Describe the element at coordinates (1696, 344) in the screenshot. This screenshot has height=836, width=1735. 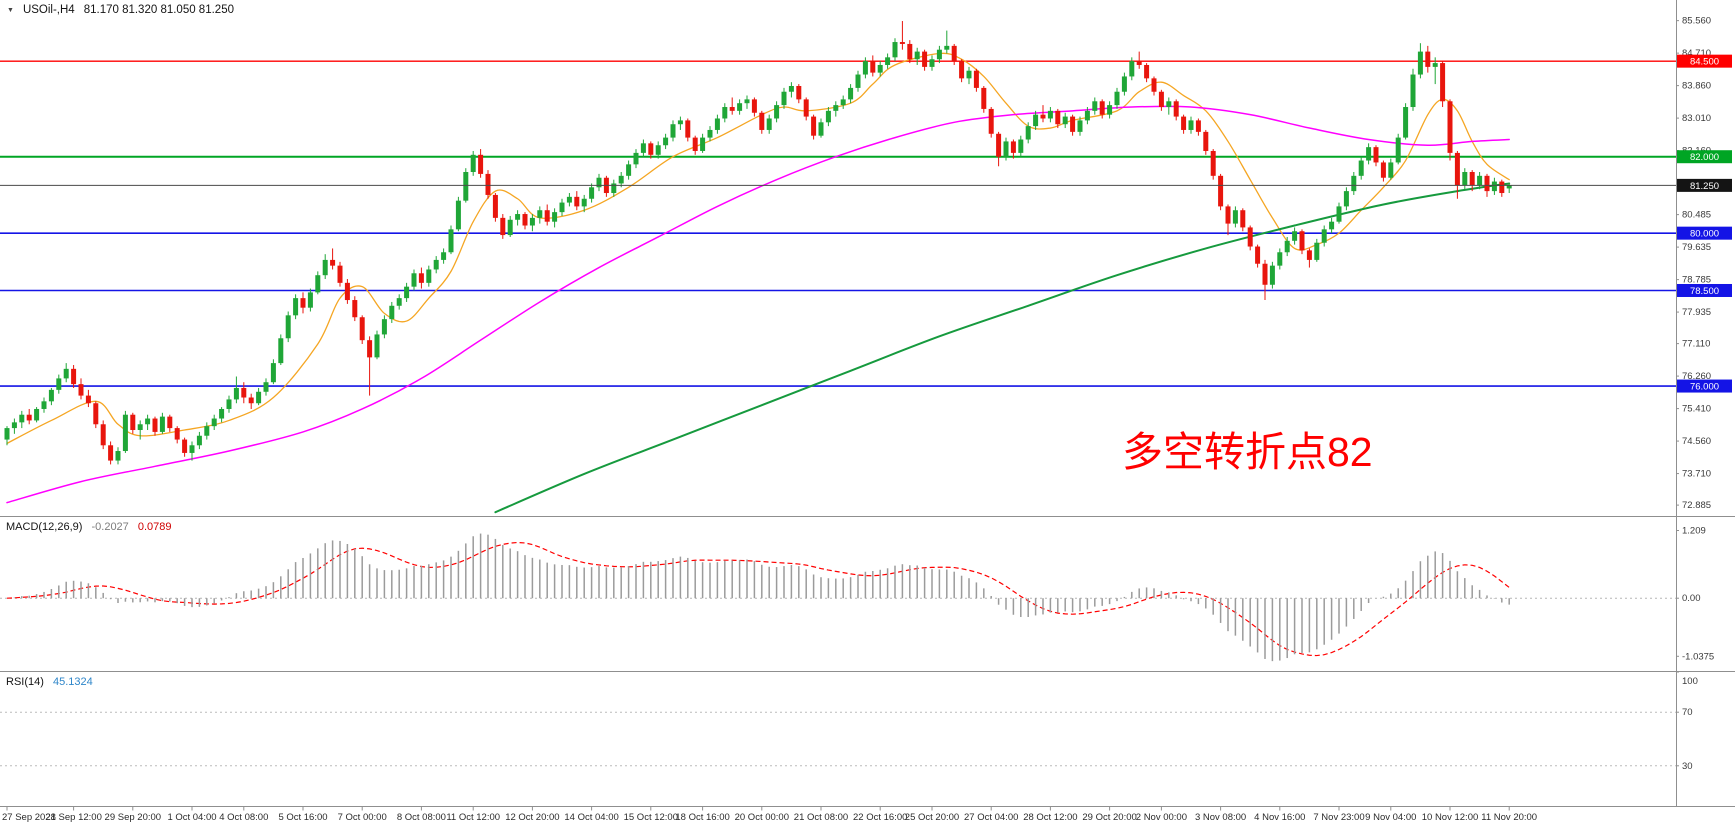
I see `svg-text: 77.110` at that location.